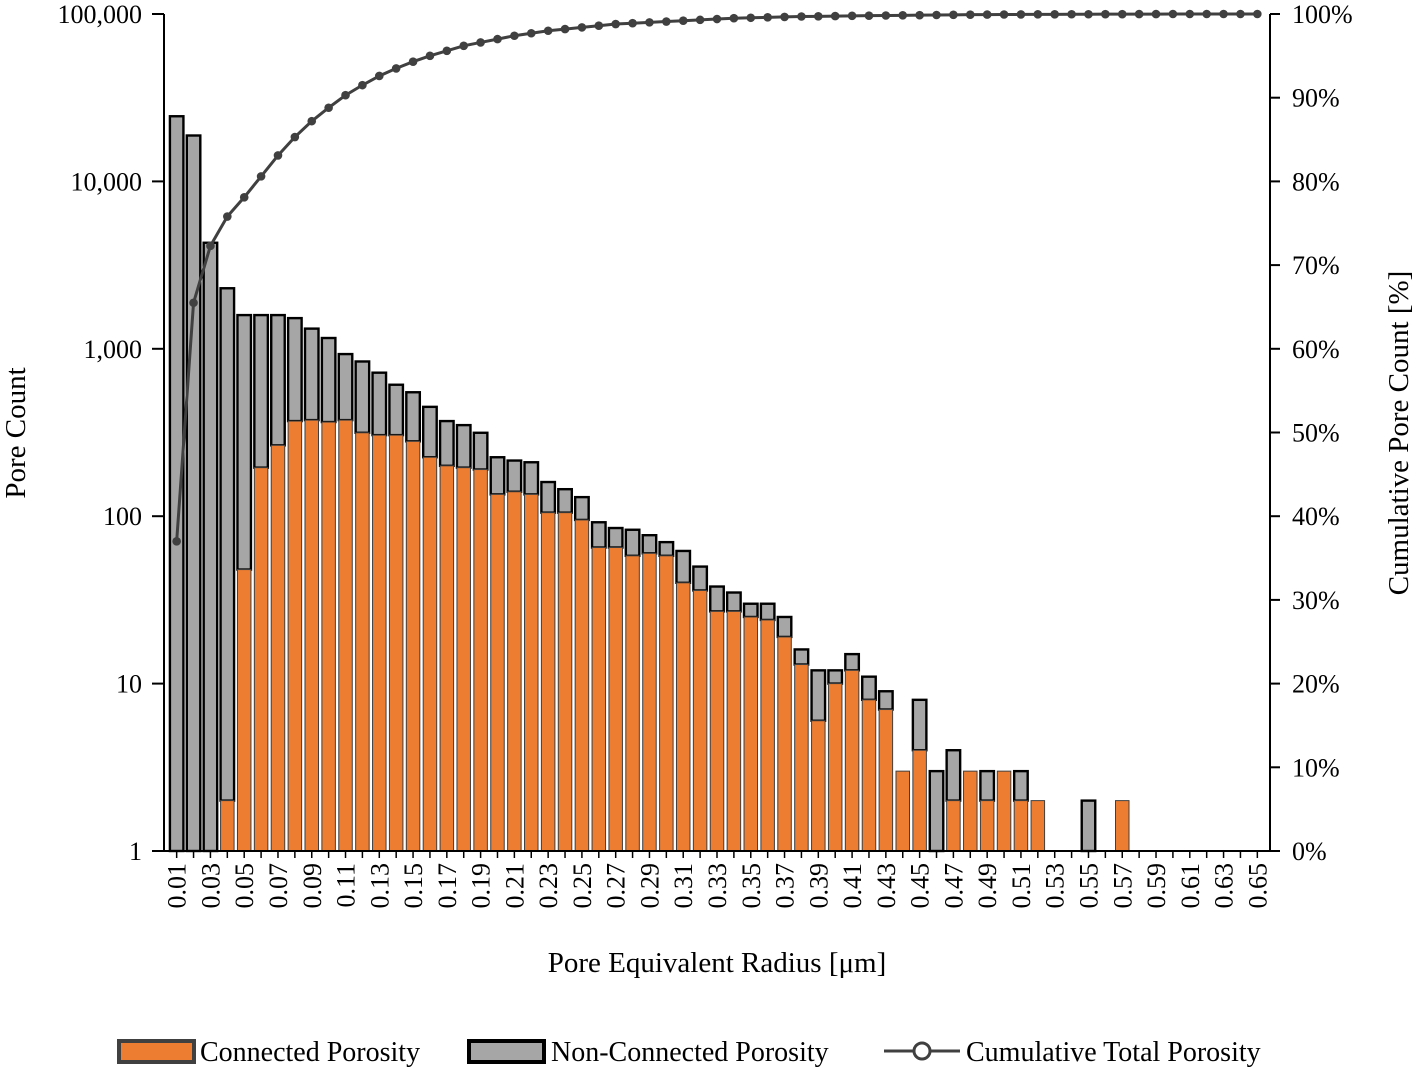 This screenshot has height=1070, width=1419. I want to click on x-tick-label: 0.21, so click(514, 886).